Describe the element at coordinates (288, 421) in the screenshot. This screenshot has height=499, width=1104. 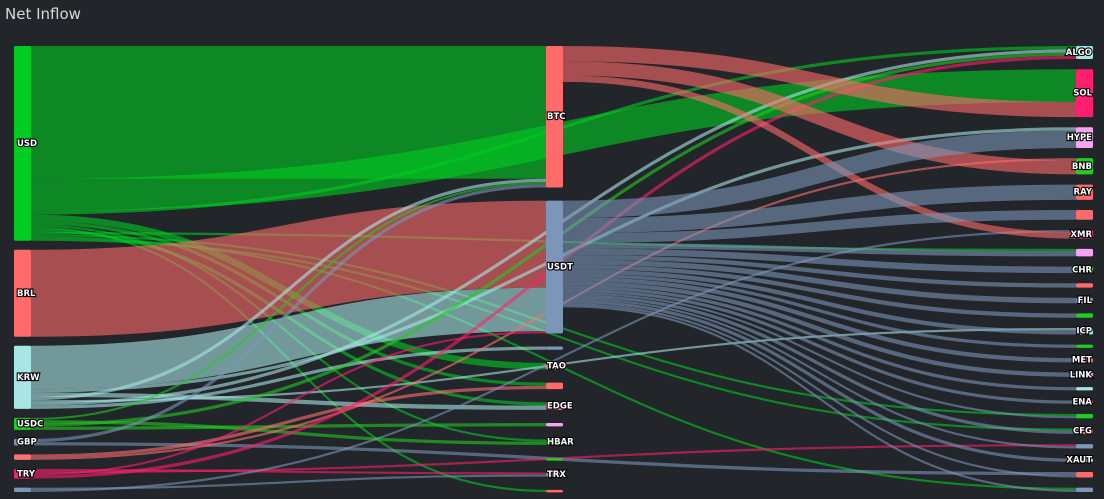
I see `link-n_salmon0-n_salmon1` at that location.